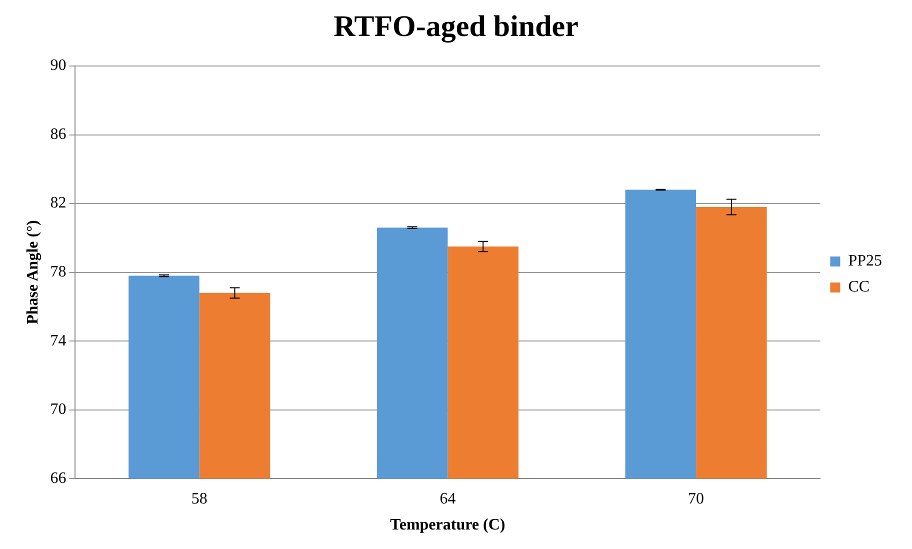 The width and height of the screenshot is (912, 549). I want to click on legend-label: CC, so click(859, 287).